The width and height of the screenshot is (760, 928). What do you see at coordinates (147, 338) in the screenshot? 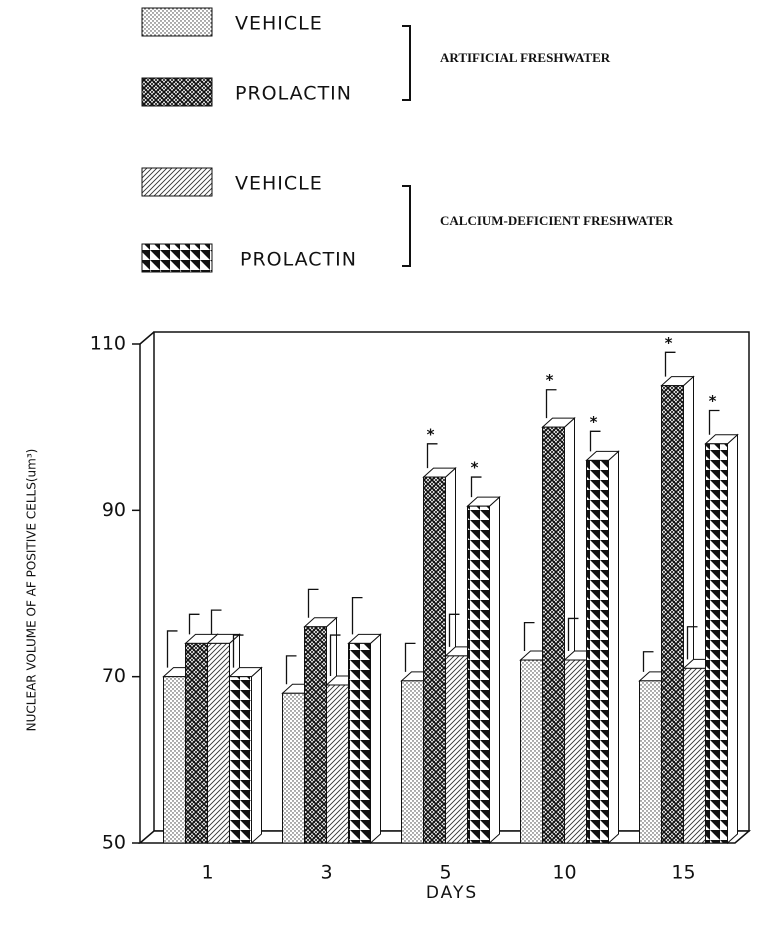
I see `y-axis-top` at bounding box center [147, 338].